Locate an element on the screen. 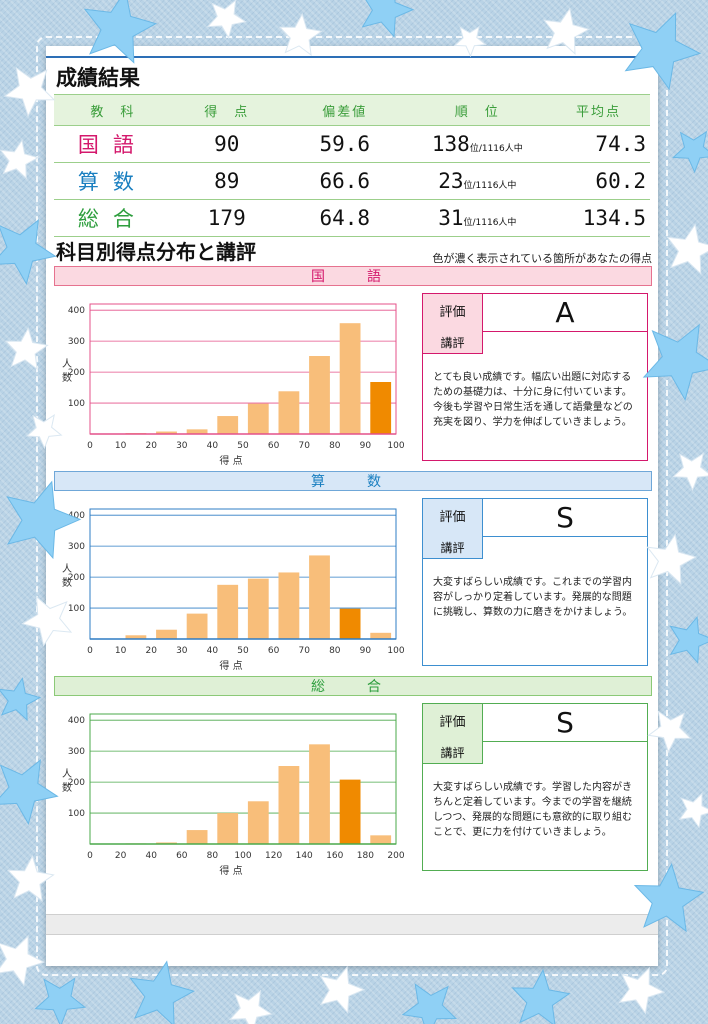  row-deviation: 66.6 is located at coordinates (344, 181).